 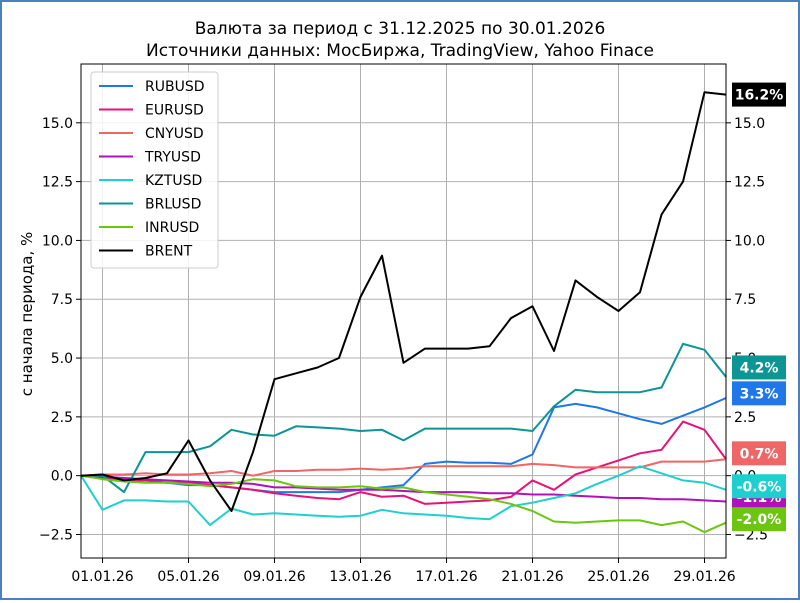 I want to click on legend-label-tryusd: TRYUSD, so click(x=172, y=158).